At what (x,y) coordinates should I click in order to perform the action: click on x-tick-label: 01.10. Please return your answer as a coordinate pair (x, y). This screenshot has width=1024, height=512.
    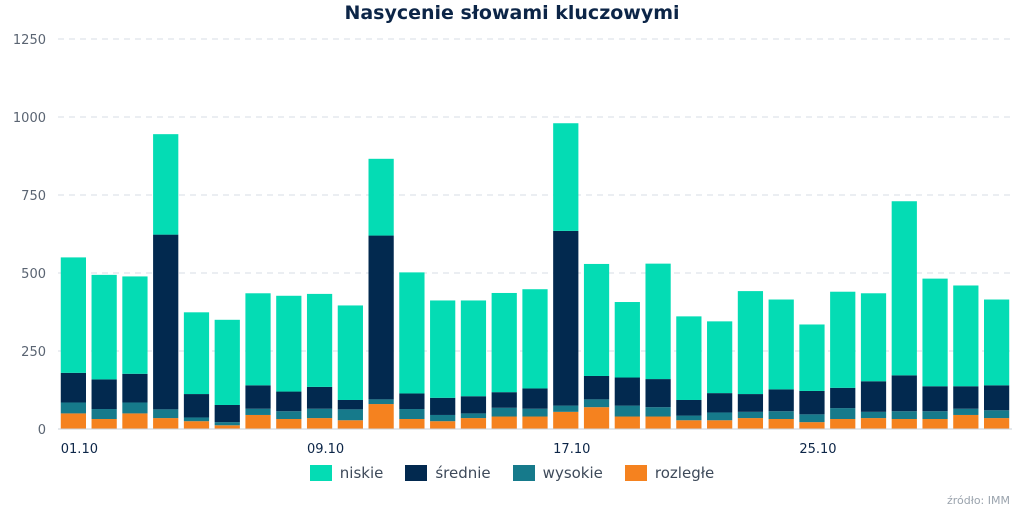
    Looking at the image, I should click on (79, 449).